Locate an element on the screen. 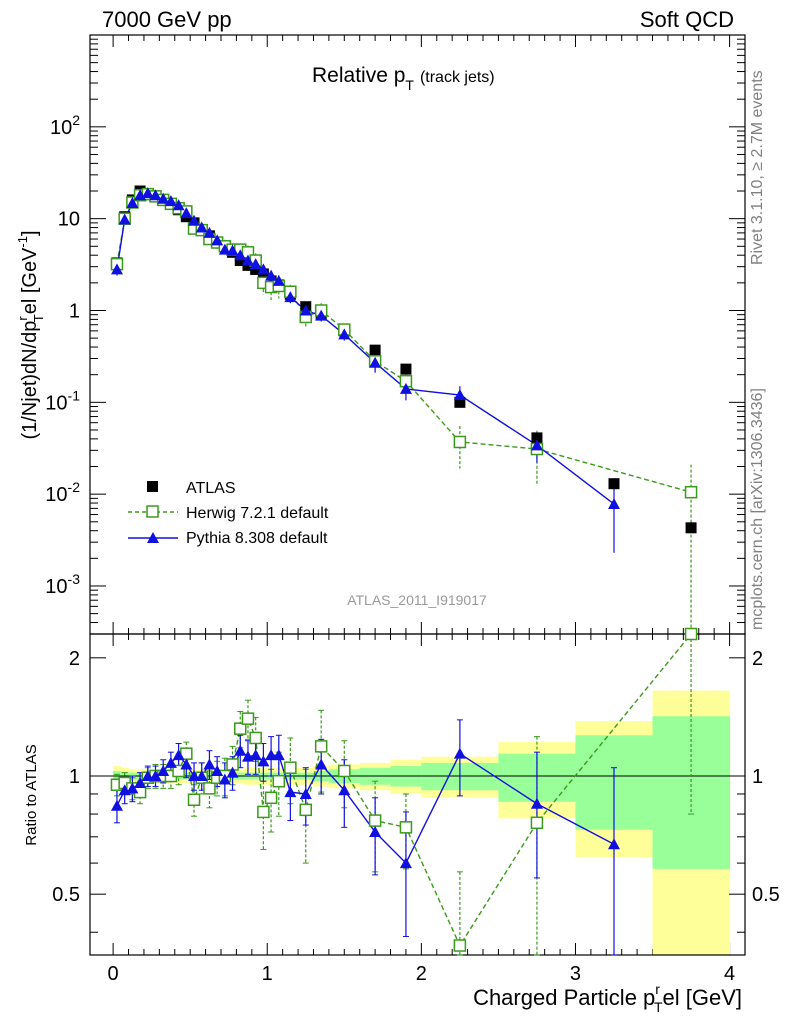  ratio-y-tick-label: 0.5 is located at coordinates (66, 895).